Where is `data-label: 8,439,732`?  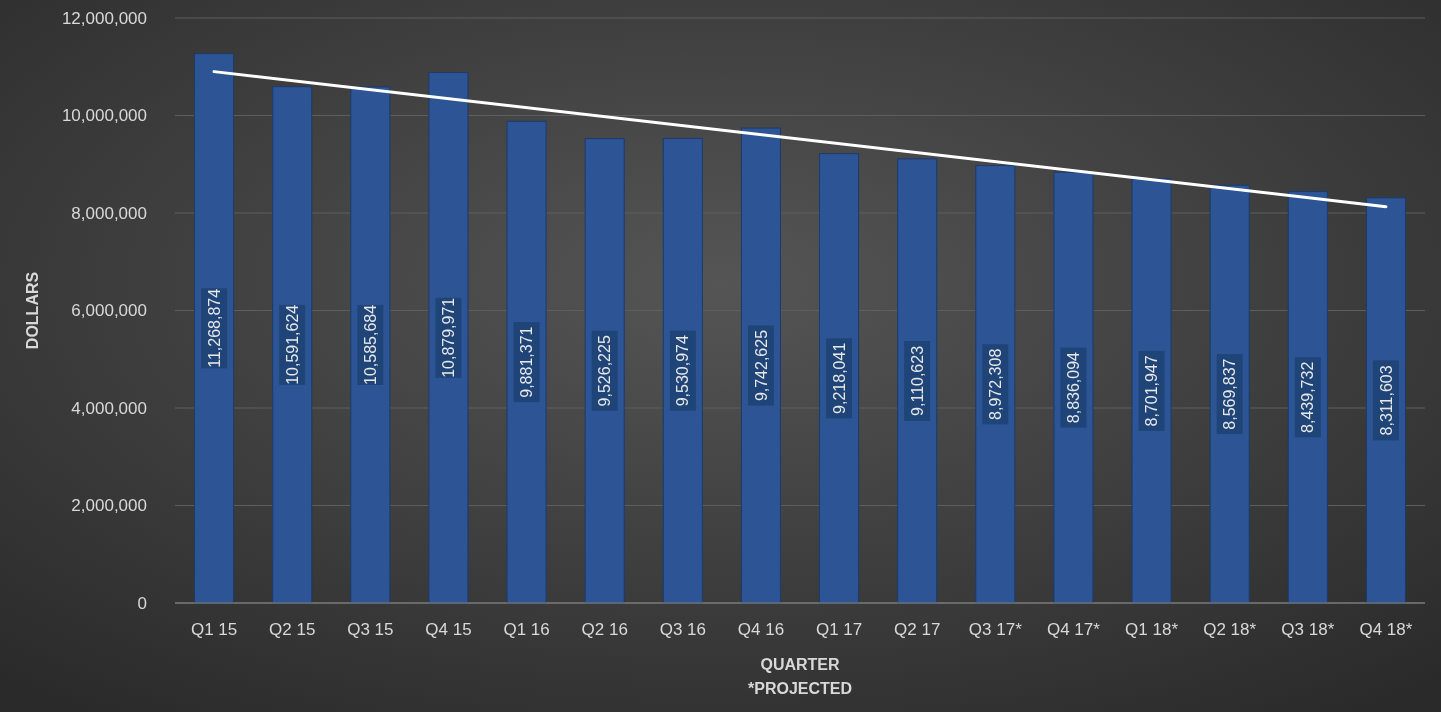 data-label: 8,439,732 is located at coordinates (1308, 397).